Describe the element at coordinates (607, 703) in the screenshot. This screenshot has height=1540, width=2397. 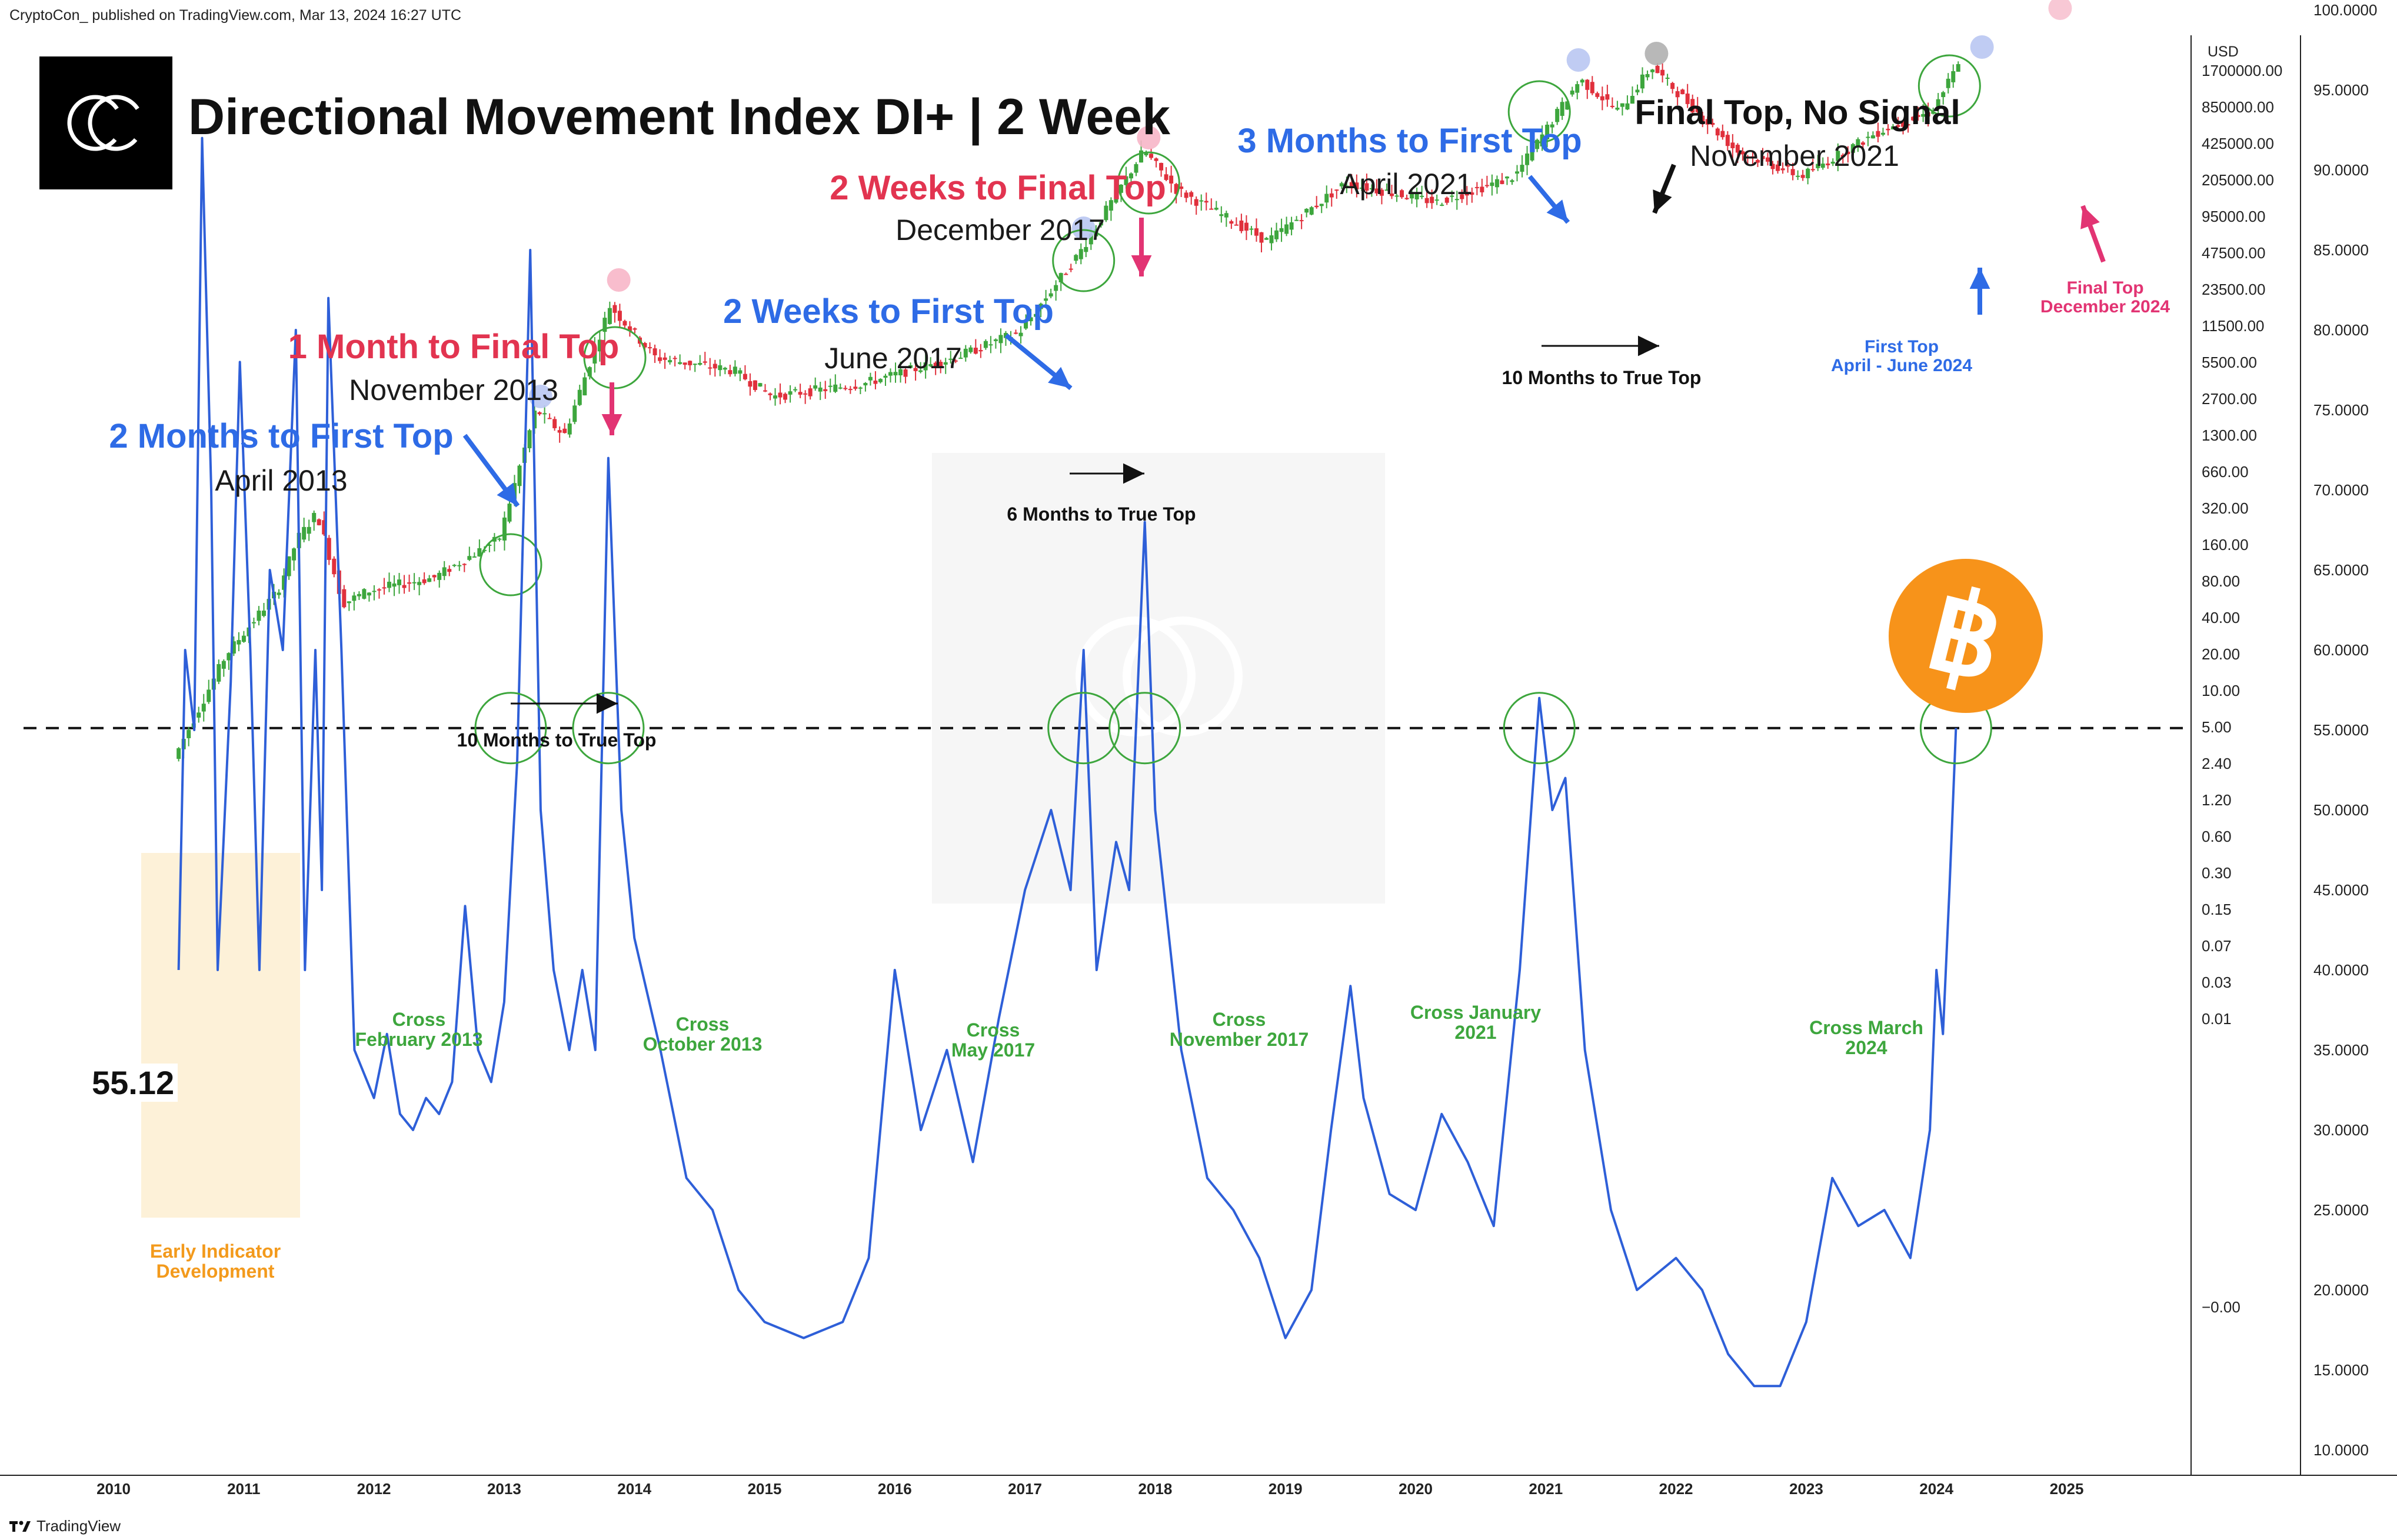
I see `true-top-2013-arrow-head` at that location.